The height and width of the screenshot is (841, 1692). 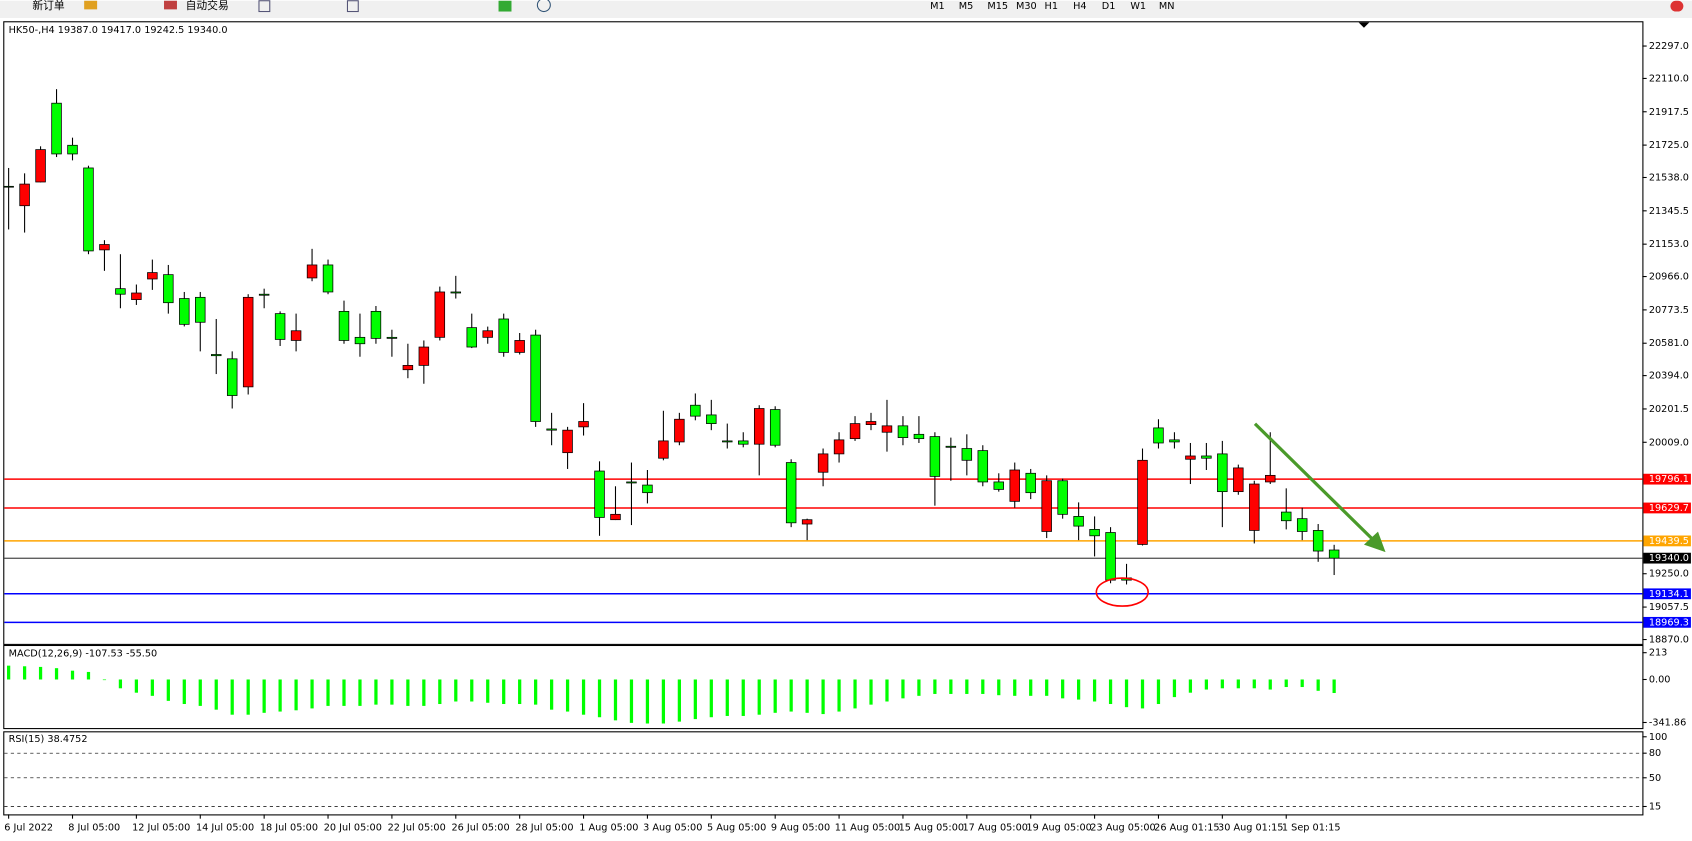 What do you see at coordinates (118, 30) in the screenshot?
I see `chart-title: HK50-,H4 19387.0 19417.0 19242.5 19340.0` at bounding box center [118, 30].